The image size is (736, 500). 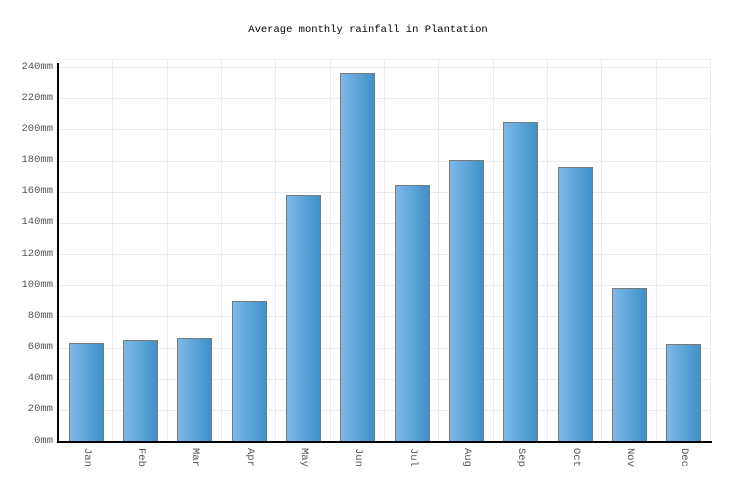 What do you see at coordinates (249, 457) in the screenshot?
I see `x-tick-label: Apr` at bounding box center [249, 457].